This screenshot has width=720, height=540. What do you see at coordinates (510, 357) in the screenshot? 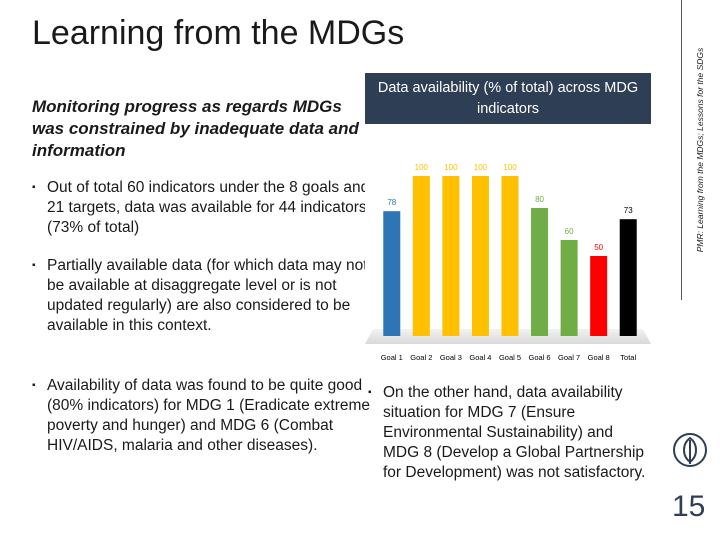
I see `x-tick-label: Goal 5` at bounding box center [510, 357].